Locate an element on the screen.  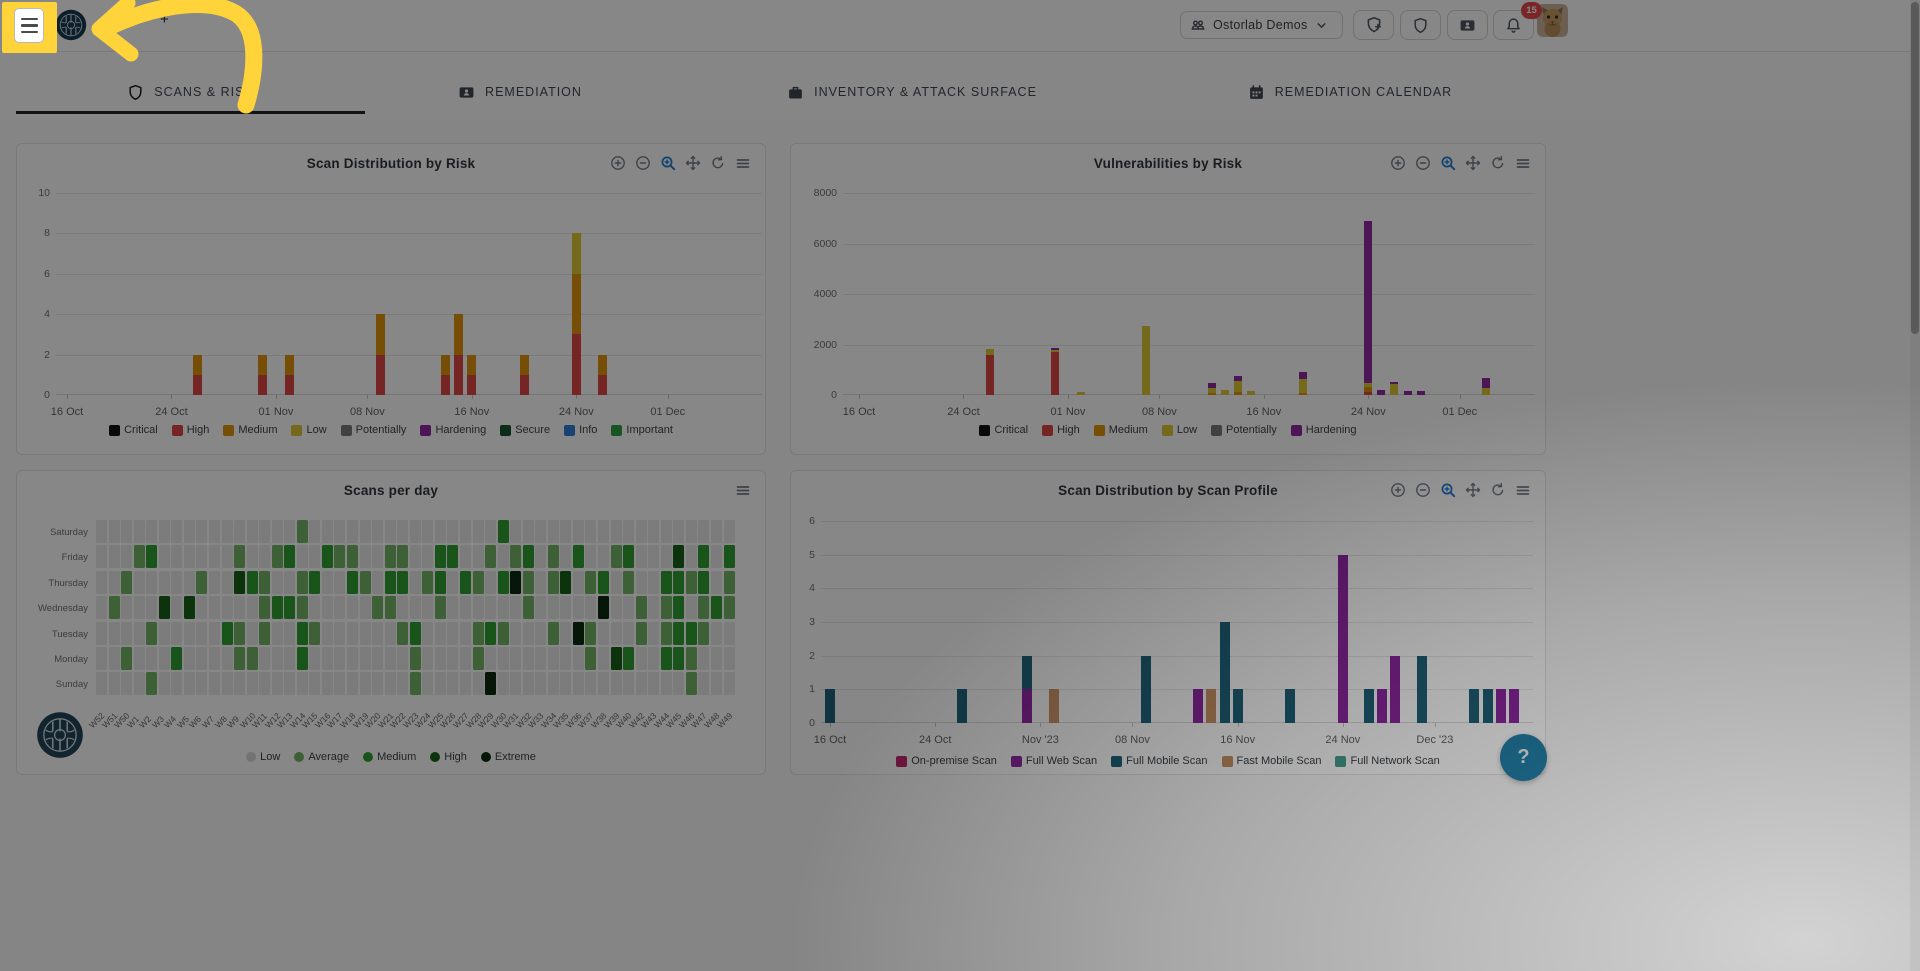
reset-icon is located at coordinates (1498, 163).